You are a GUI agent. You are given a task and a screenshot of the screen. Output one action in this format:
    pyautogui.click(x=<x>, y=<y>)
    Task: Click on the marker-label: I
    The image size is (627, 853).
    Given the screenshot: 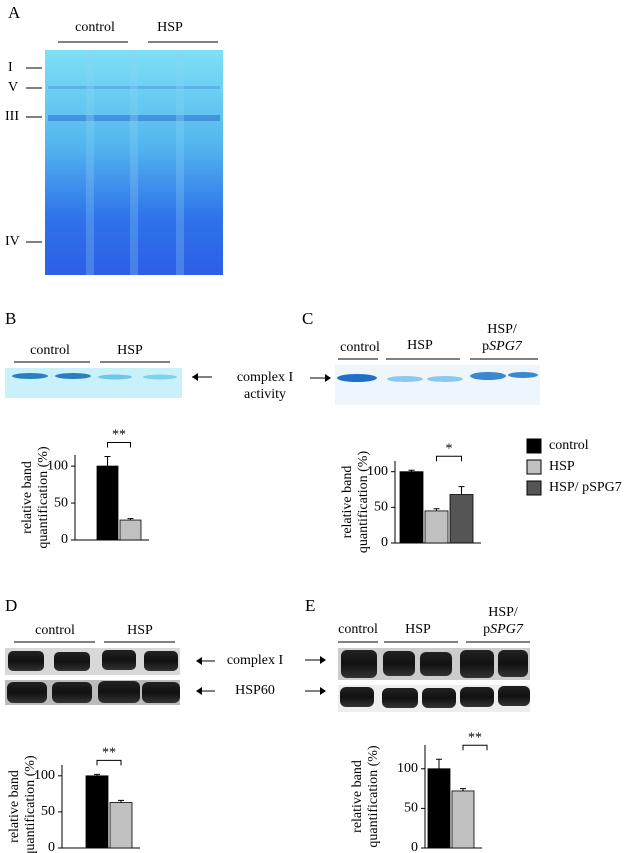 What is the action you would take?
    pyautogui.click(x=10, y=67)
    